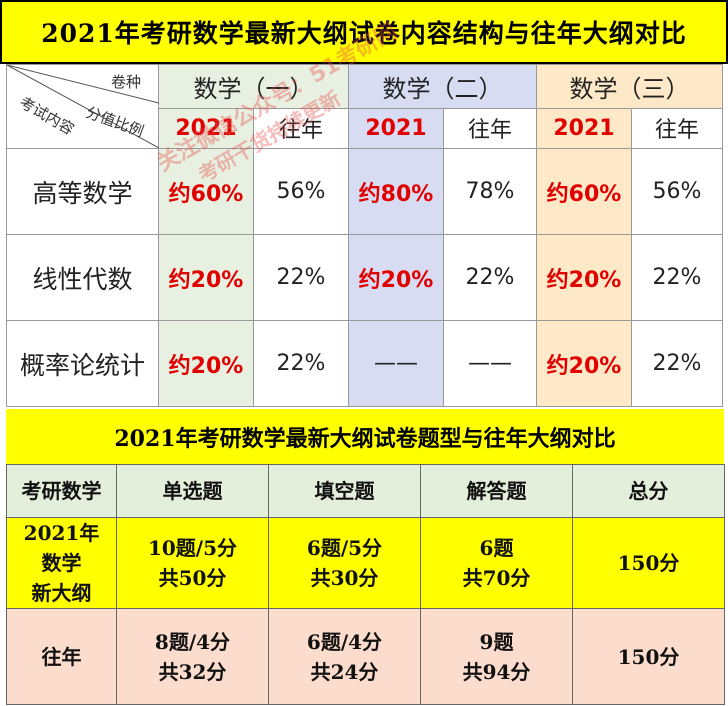  What do you see at coordinates (82, 191) in the screenshot?
I see `row-label: 高等数学` at bounding box center [82, 191].